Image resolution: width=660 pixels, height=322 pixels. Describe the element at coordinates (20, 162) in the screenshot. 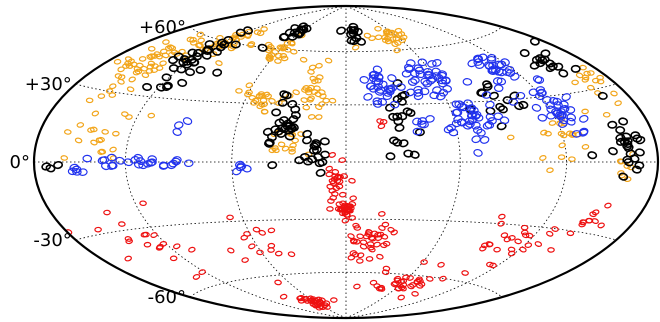

I see `lat-tick-label: 0°` at that location.